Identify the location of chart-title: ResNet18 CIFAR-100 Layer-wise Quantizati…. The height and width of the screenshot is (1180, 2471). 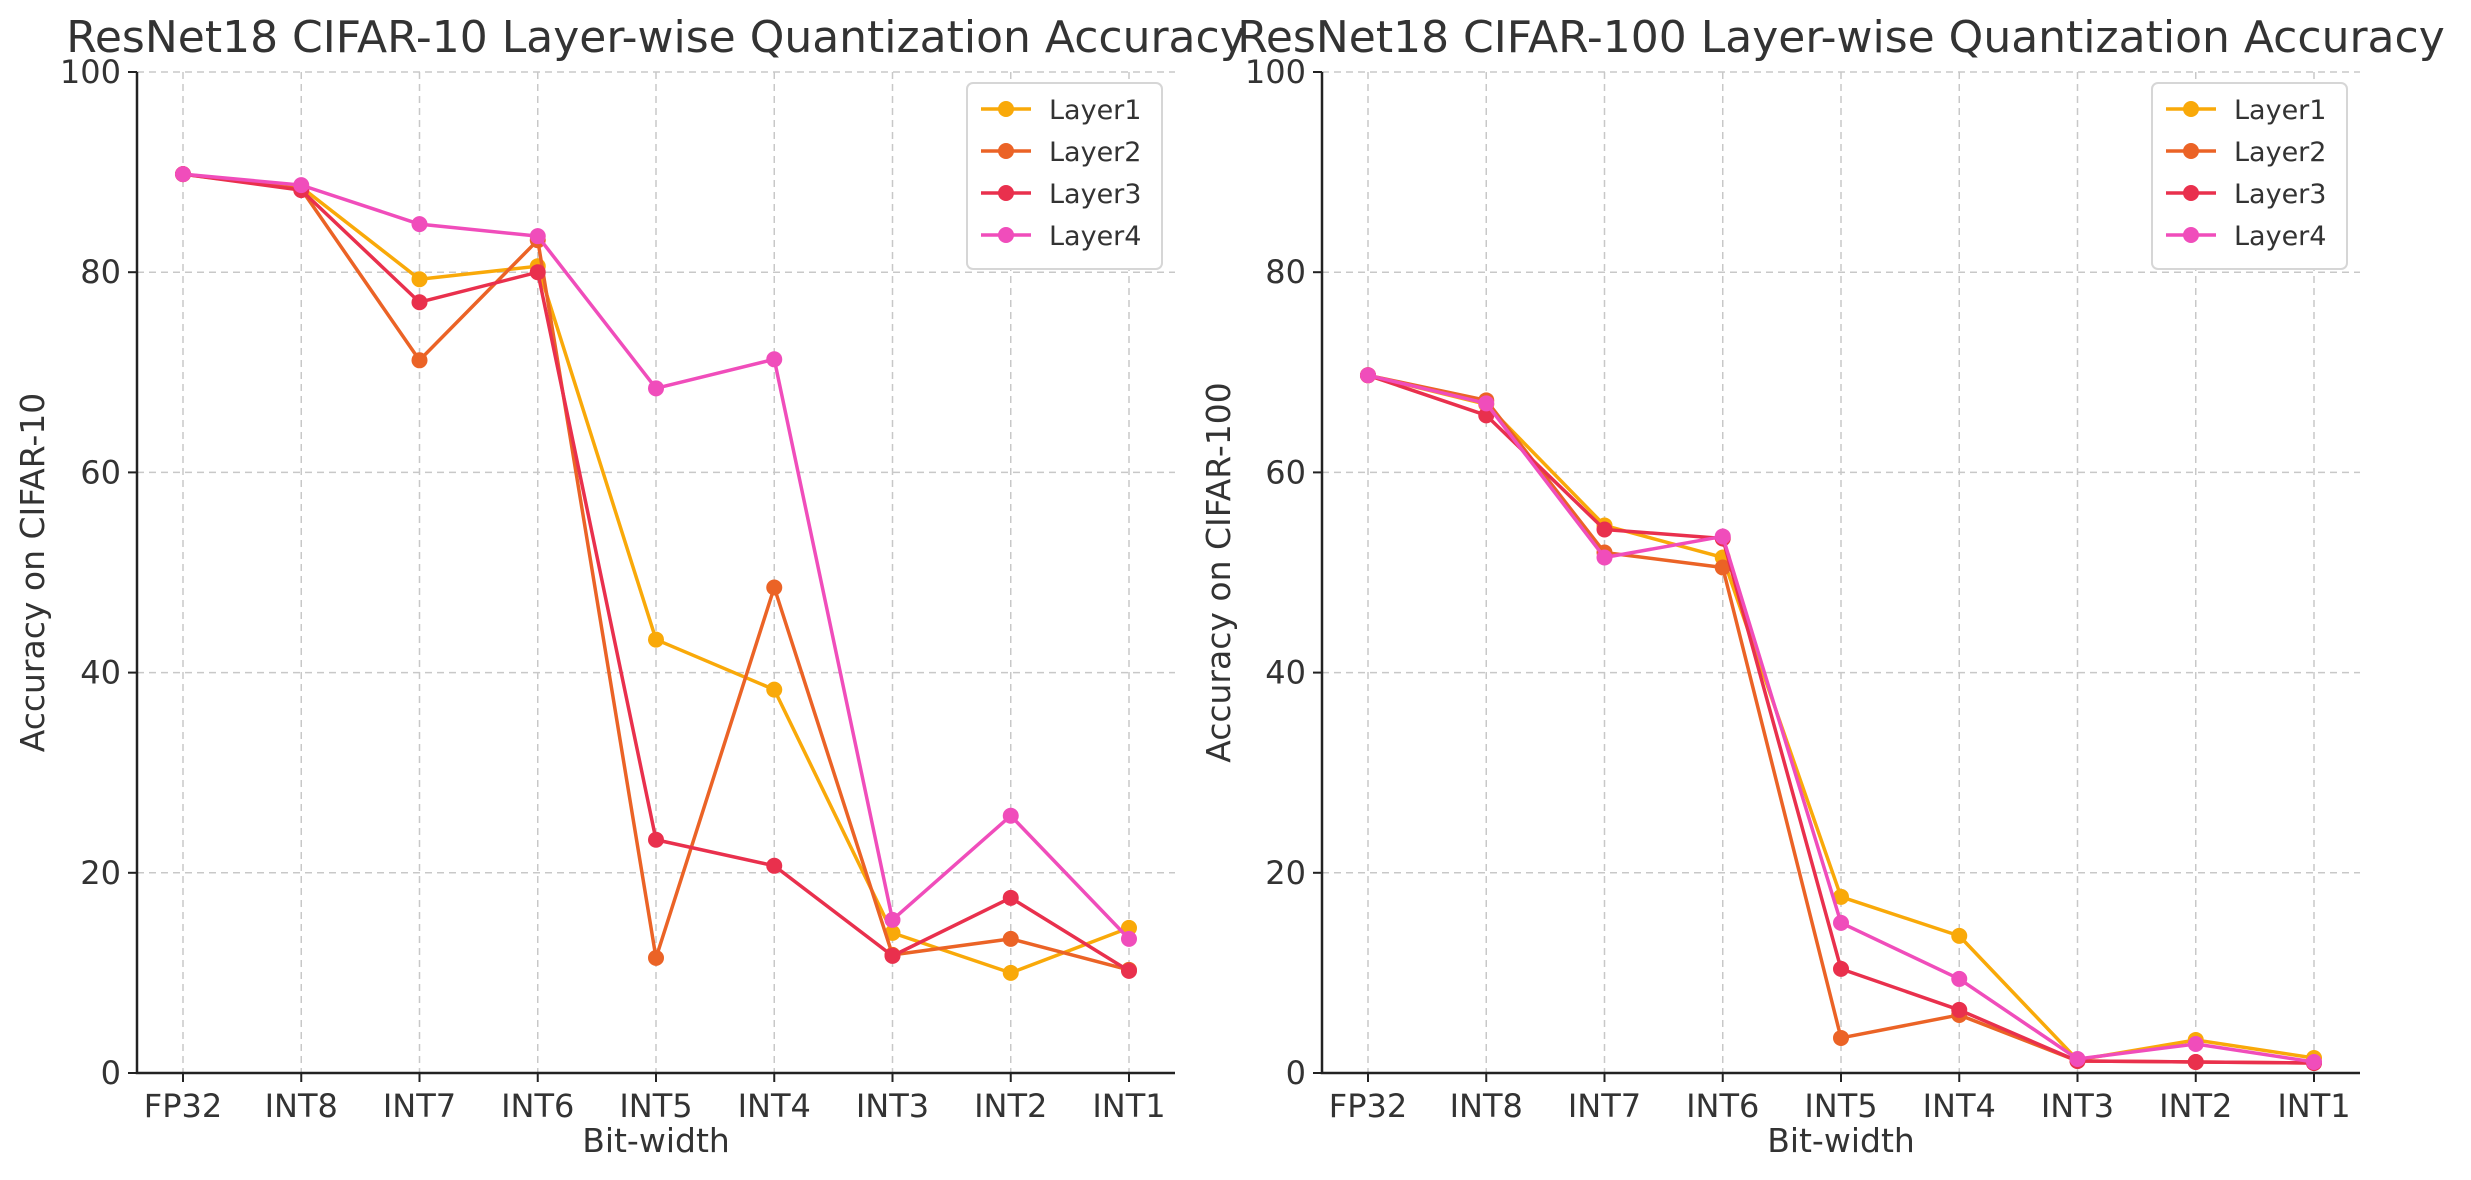
(1841, 37).